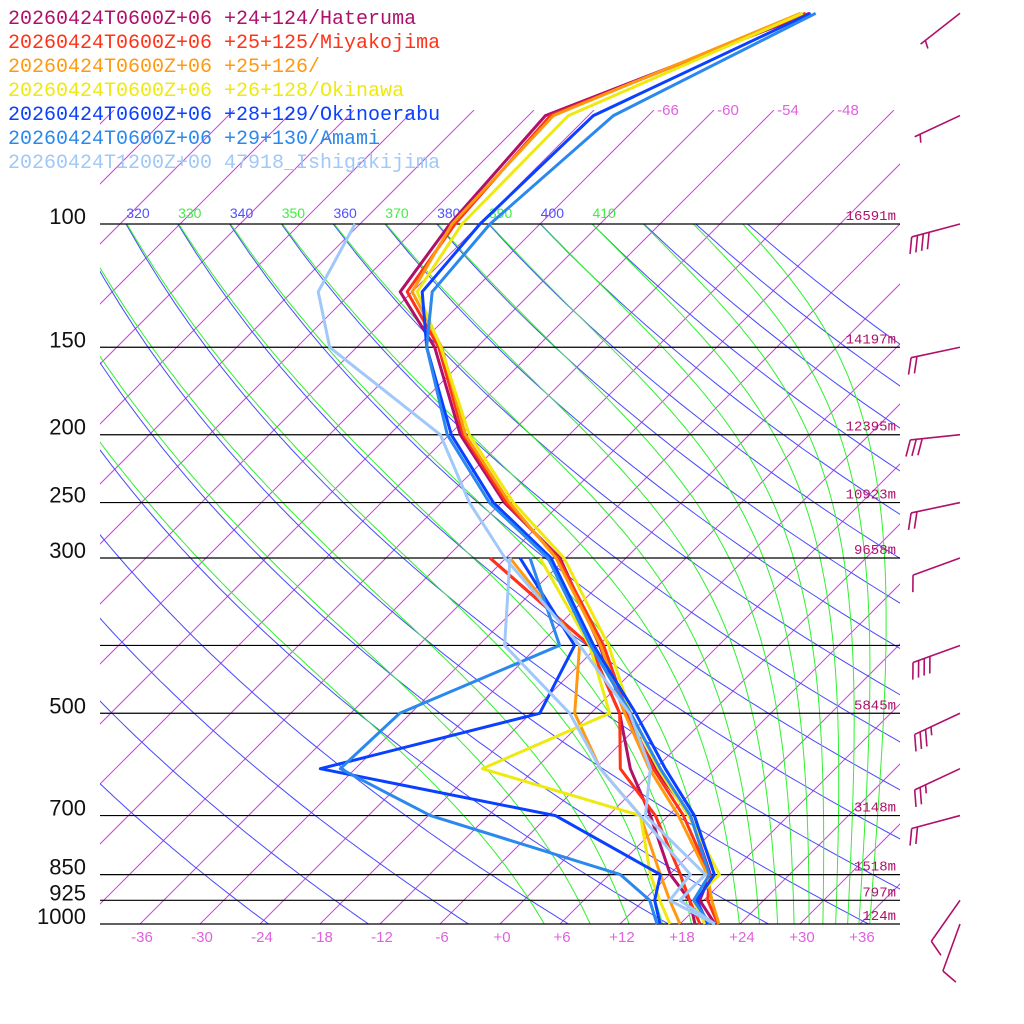 The width and height of the screenshot is (1024, 1024). What do you see at coordinates (294, 213) in the screenshot?
I see `theta-label: 350` at bounding box center [294, 213].